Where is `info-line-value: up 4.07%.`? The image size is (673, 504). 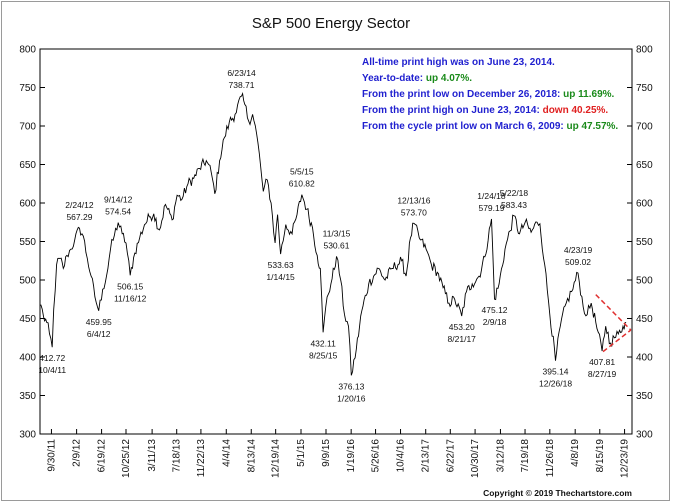 info-line-value: up 4.07%. is located at coordinates (449, 78).